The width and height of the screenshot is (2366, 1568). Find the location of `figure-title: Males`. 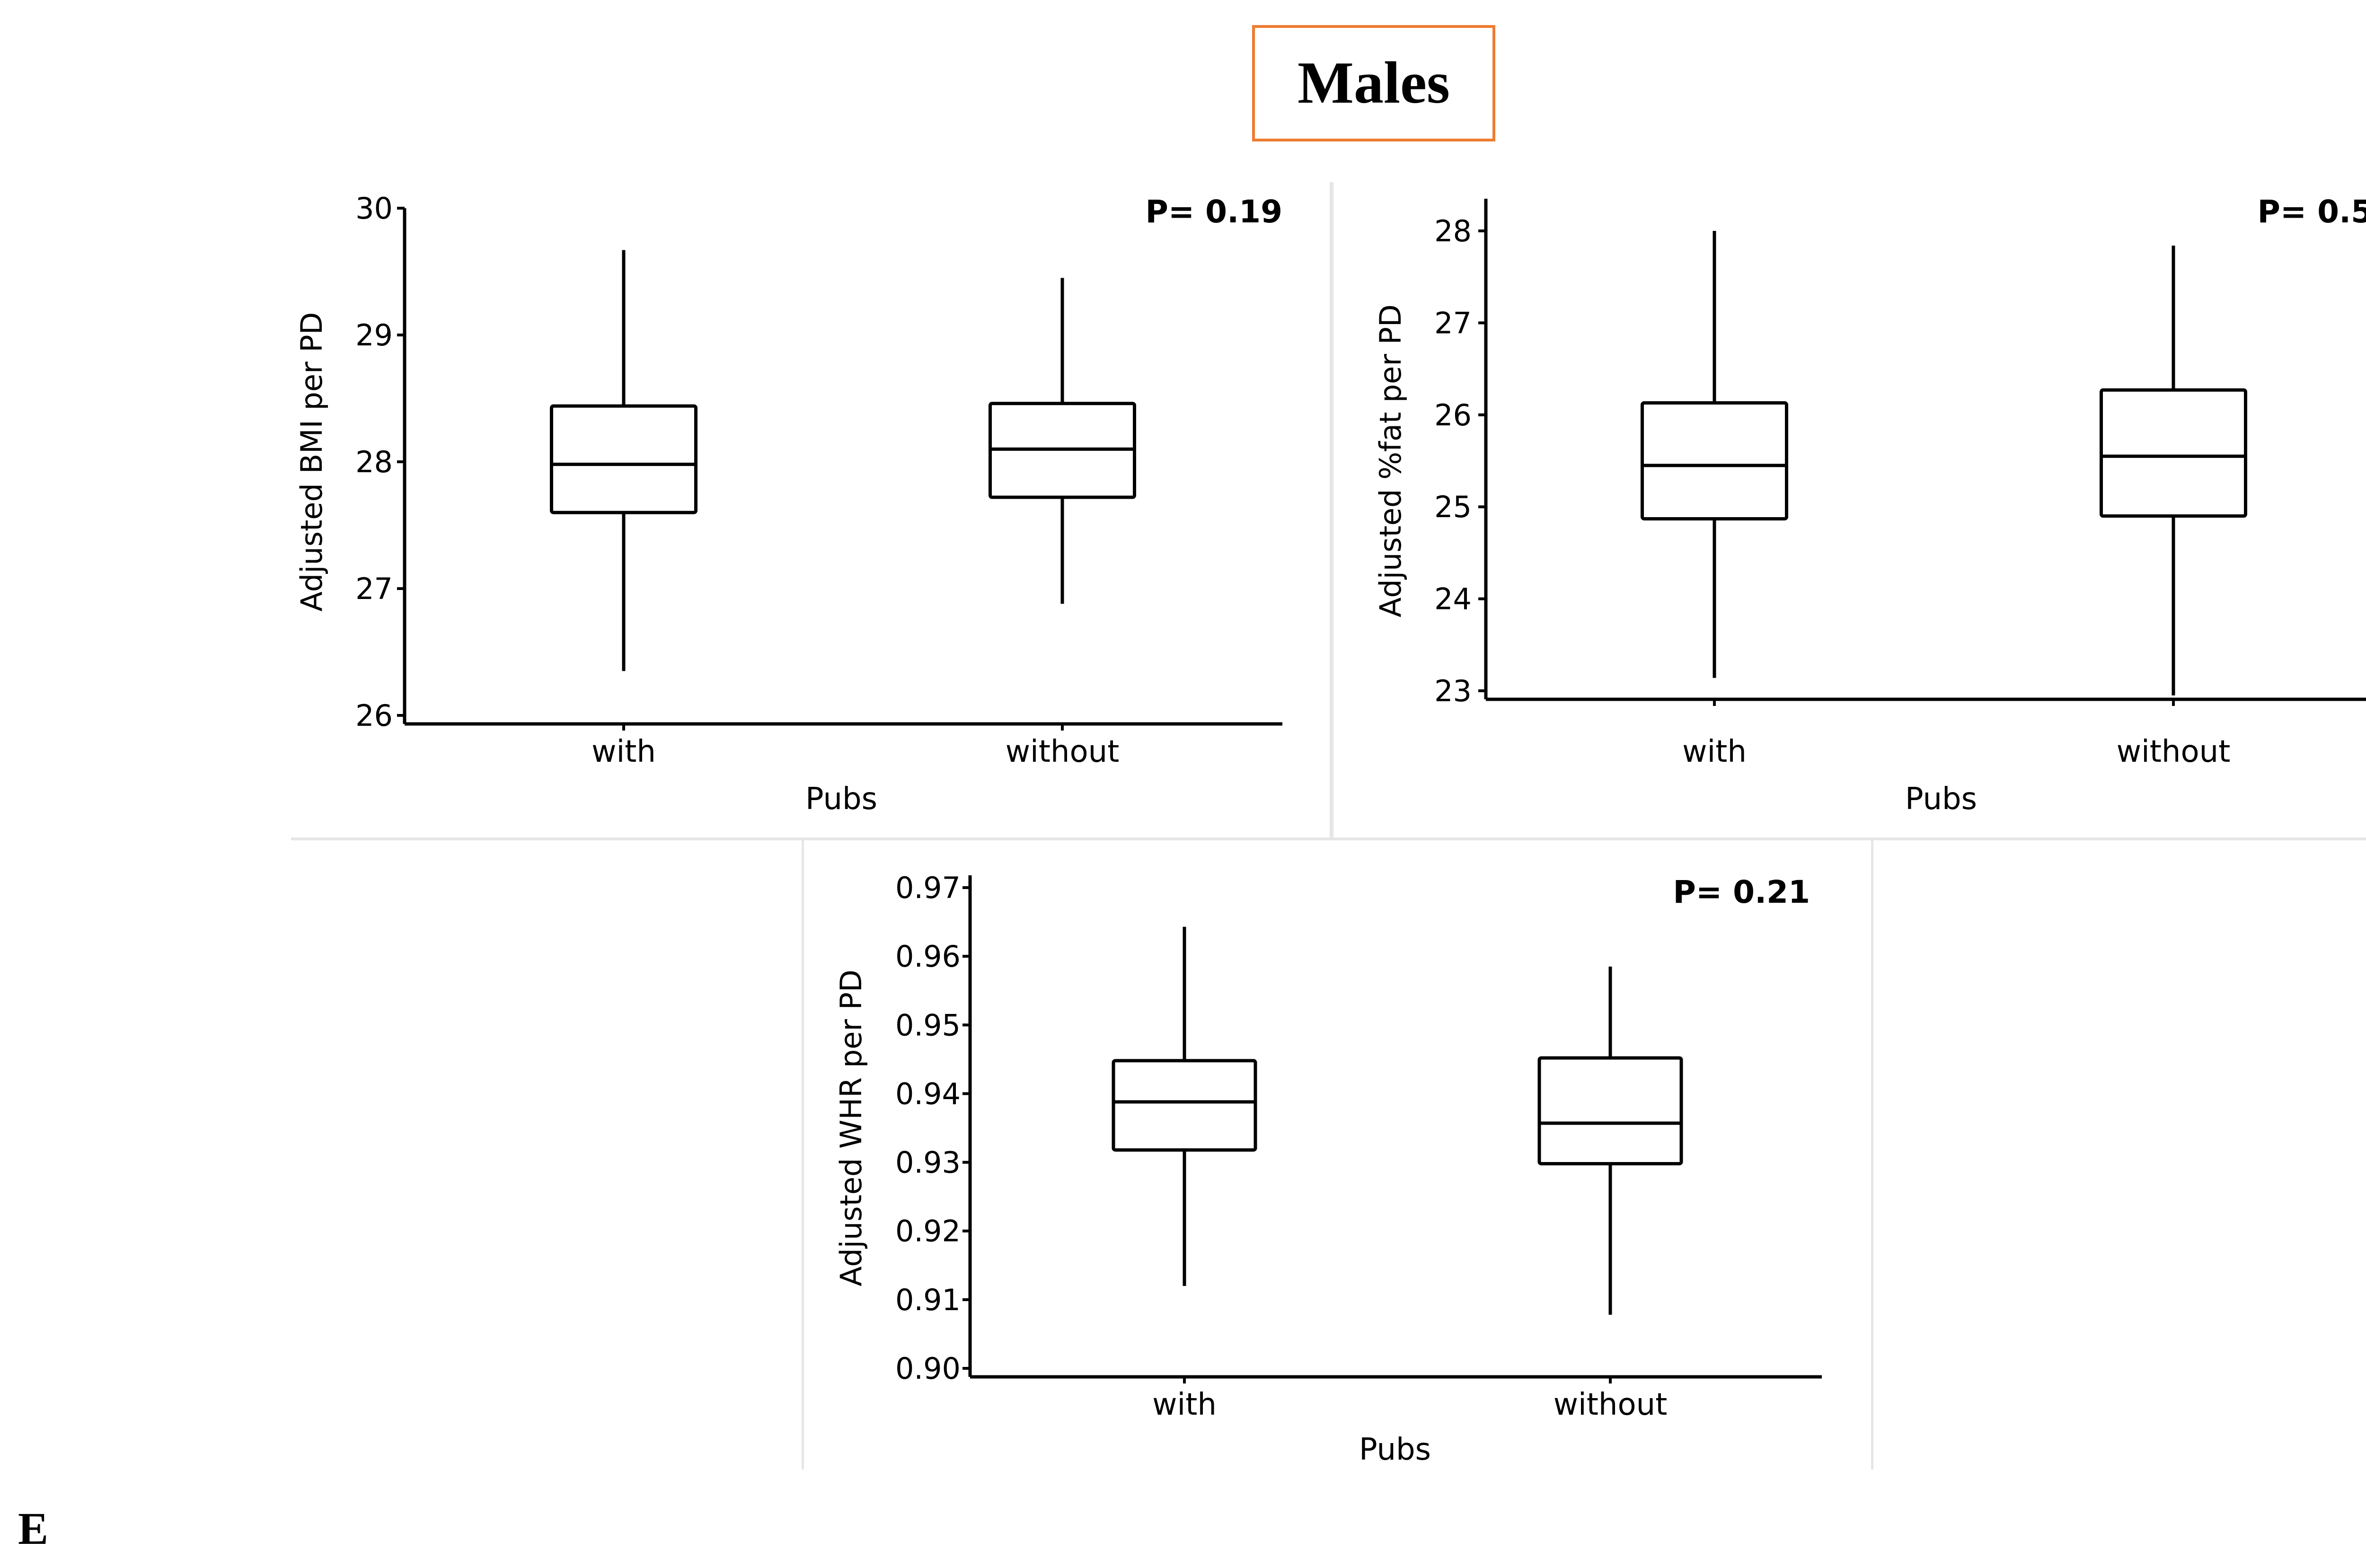

figure-title: Males is located at coordinates (1373, 83).